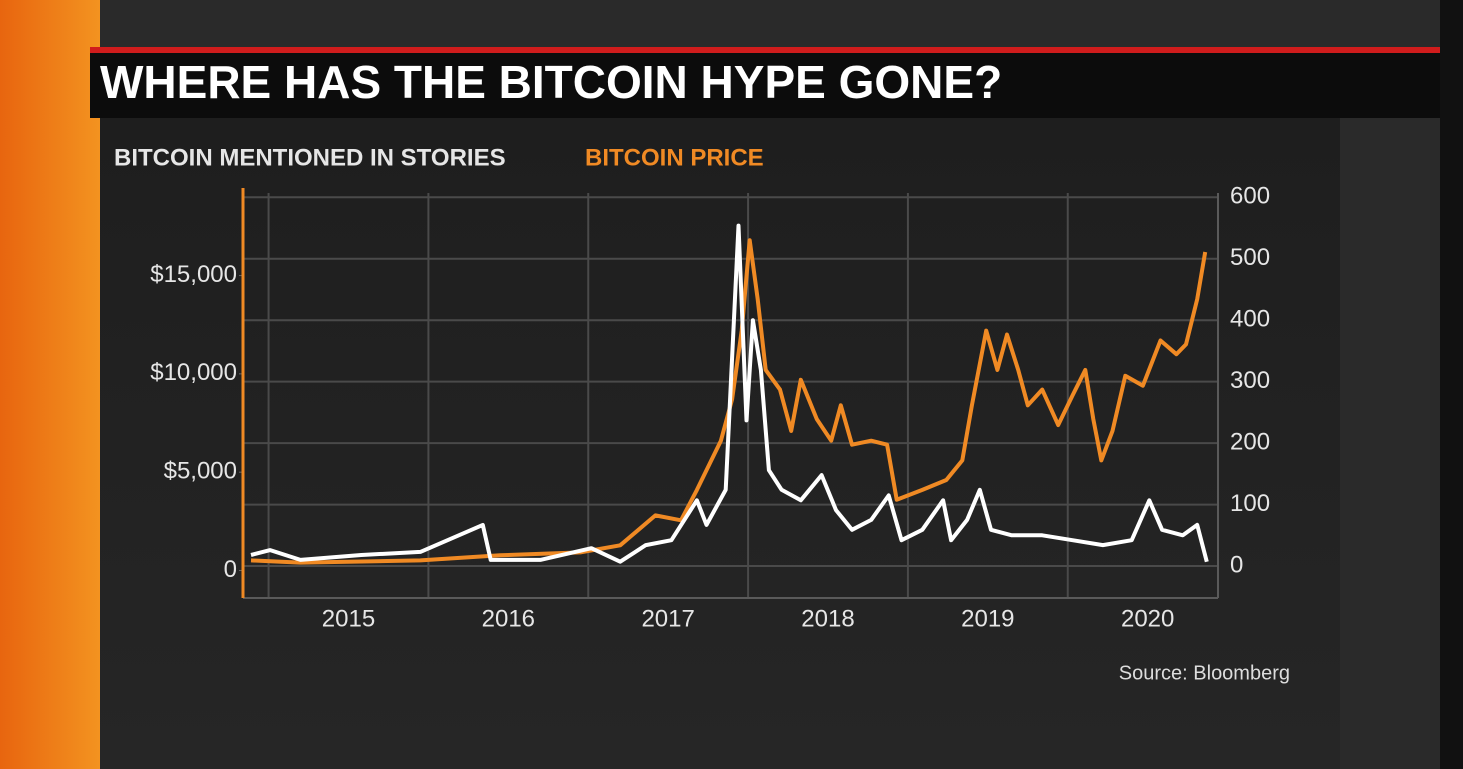 This screenshot has height=769, width=1463. Describe the element at coordinates (667, 618) in the screenshot. I see `x-tick-label: 2017` at that location.